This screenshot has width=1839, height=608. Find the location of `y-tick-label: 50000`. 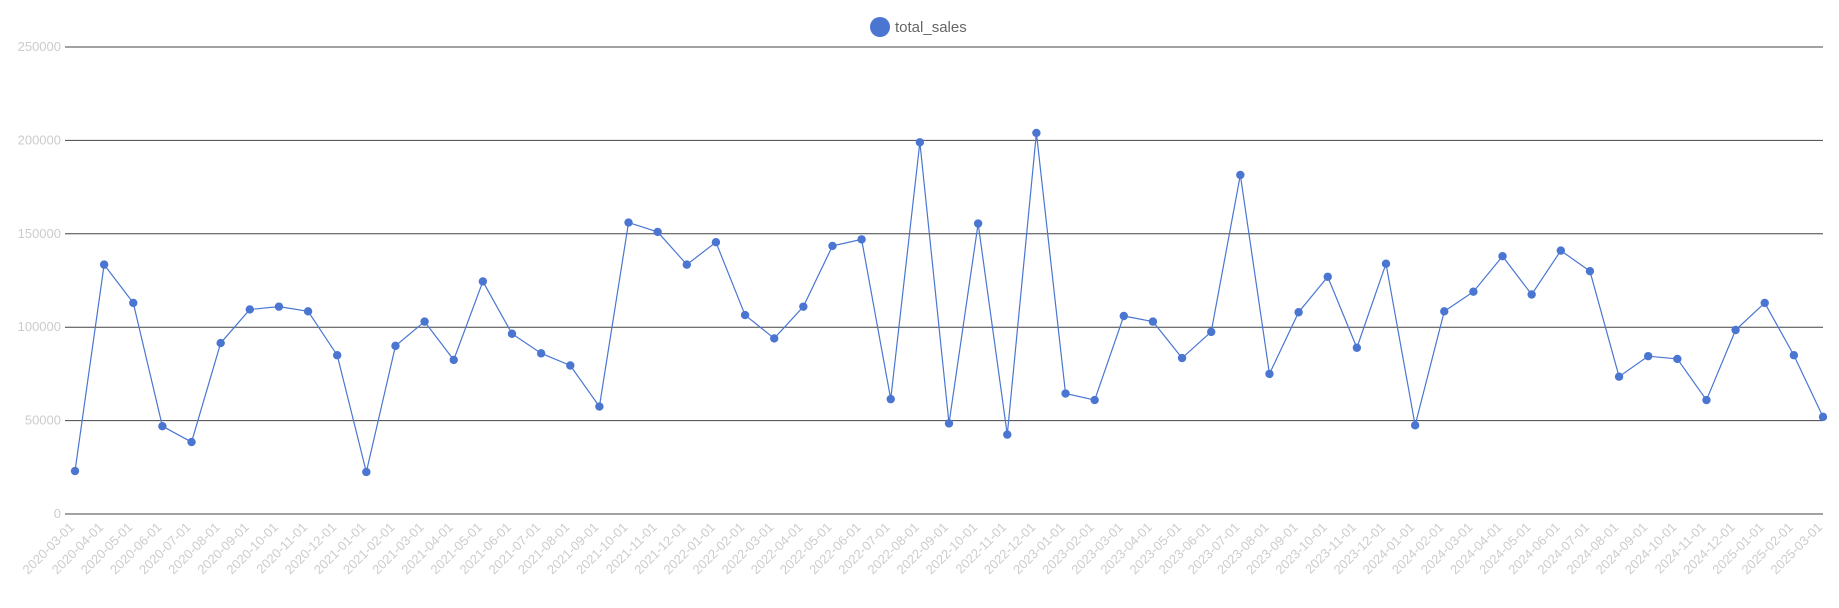

y-tick-label: 50000 is located at coordinates (43, 420).